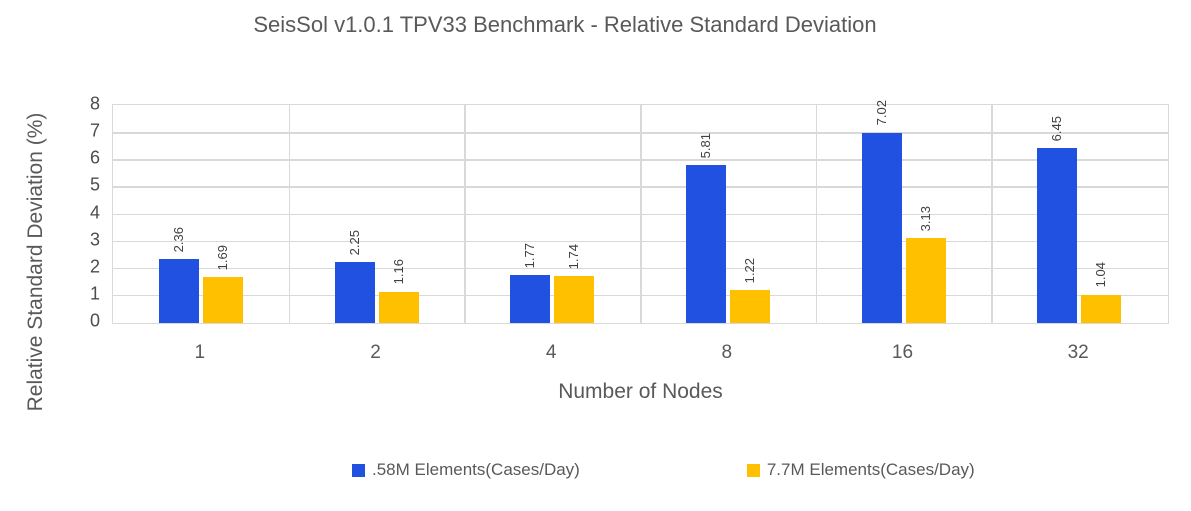 The width and height of the screenshot is (1191, 511). I want to click on bar-data-label: 1.04, so click(1101, 275).